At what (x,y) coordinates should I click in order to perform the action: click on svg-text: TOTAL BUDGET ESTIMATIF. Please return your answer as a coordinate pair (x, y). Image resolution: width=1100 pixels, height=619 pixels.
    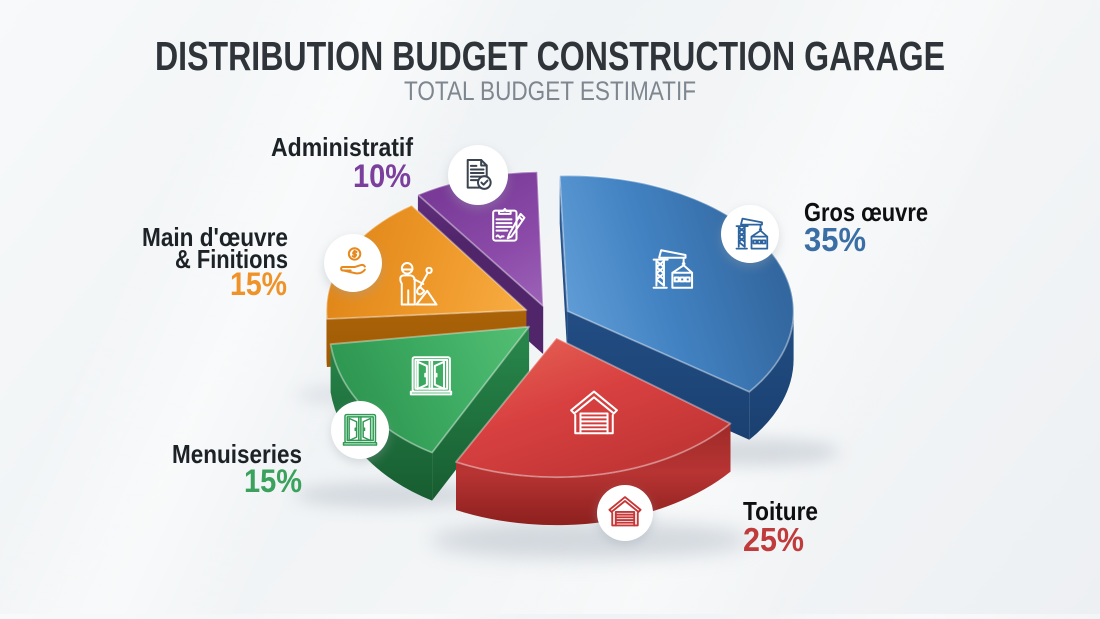
    Looking at the image, I should click on (550, 91).